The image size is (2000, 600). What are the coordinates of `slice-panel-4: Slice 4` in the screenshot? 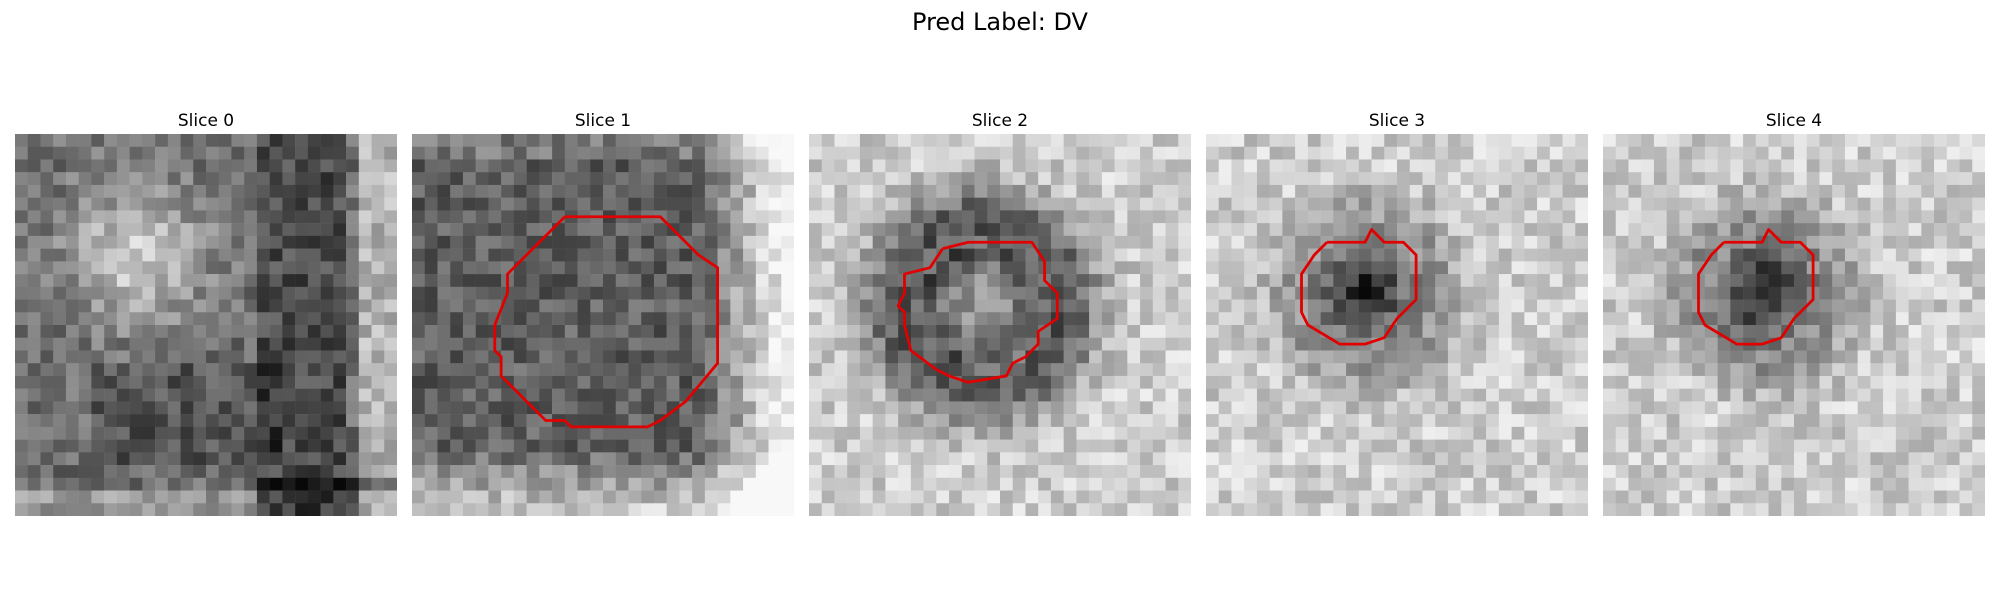 It's located at (1794, 315).